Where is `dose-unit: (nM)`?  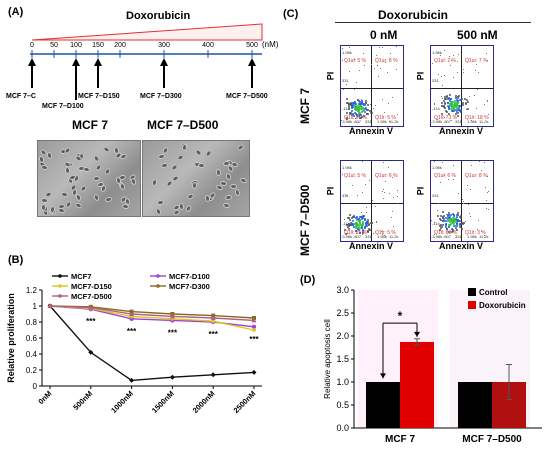 dose-unit: (nM) is located at coordinates (270, 44).